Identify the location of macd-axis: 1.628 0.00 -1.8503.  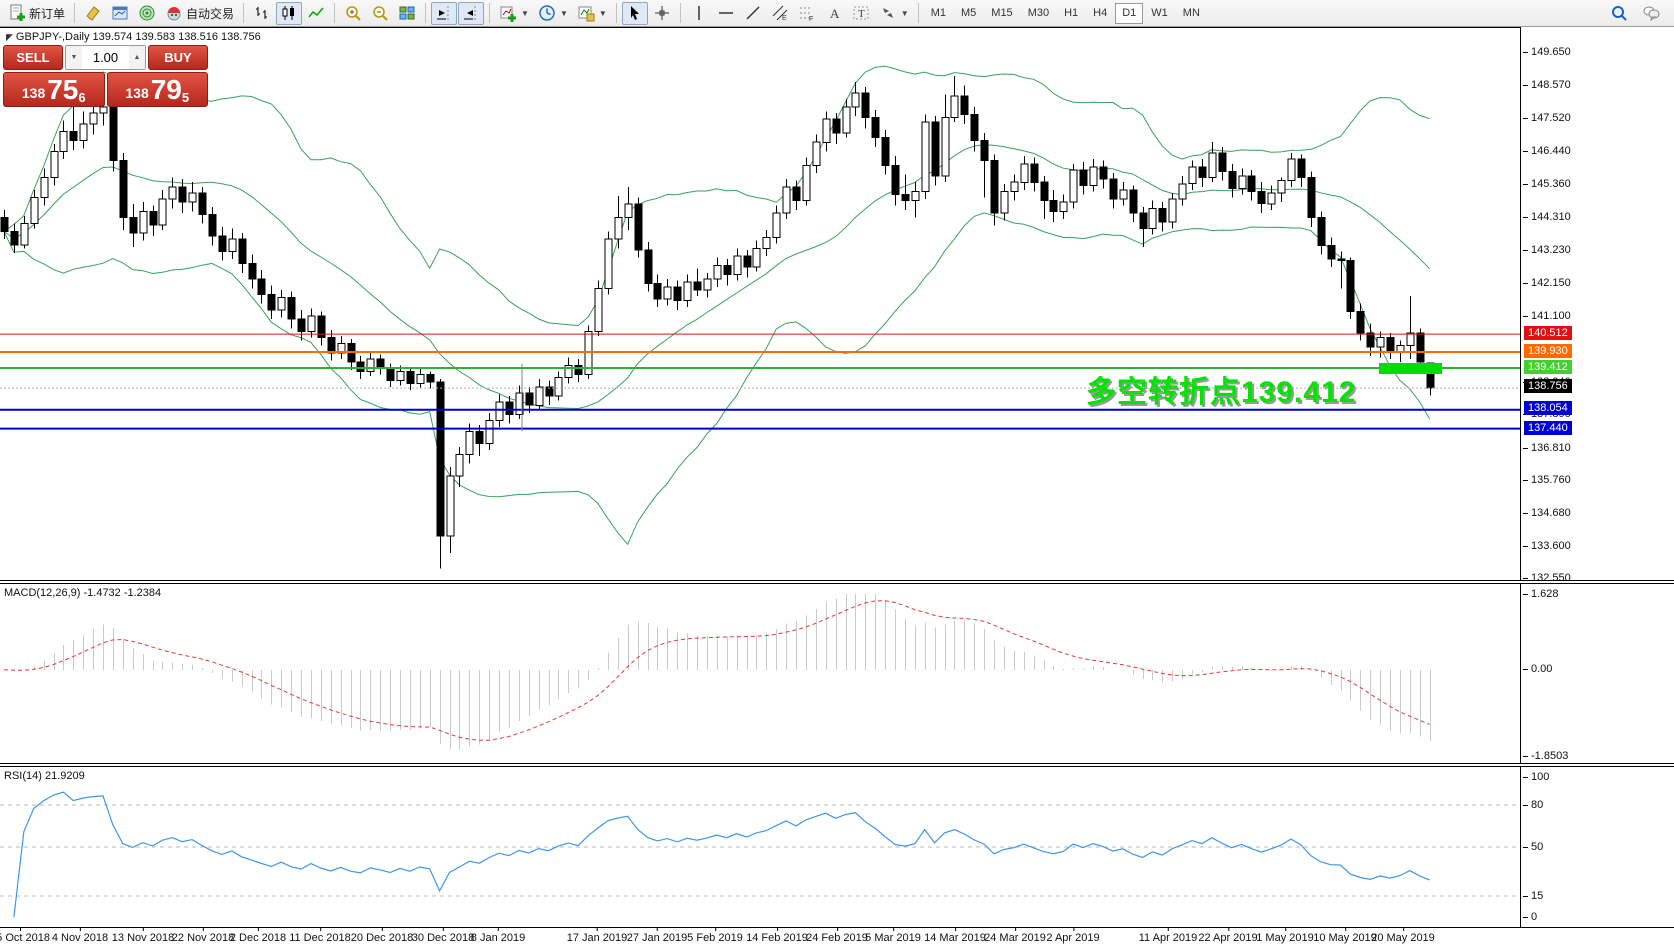
(1597, 673).